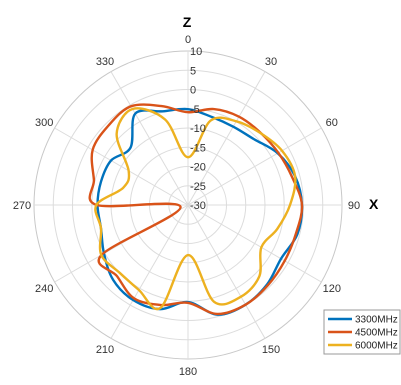 This screenshot has width=401, height=385. What do you see at coordinates (271, 62) in the screenshot?
I see `theta-tick-label: 30` at bounding box center [271, 62].